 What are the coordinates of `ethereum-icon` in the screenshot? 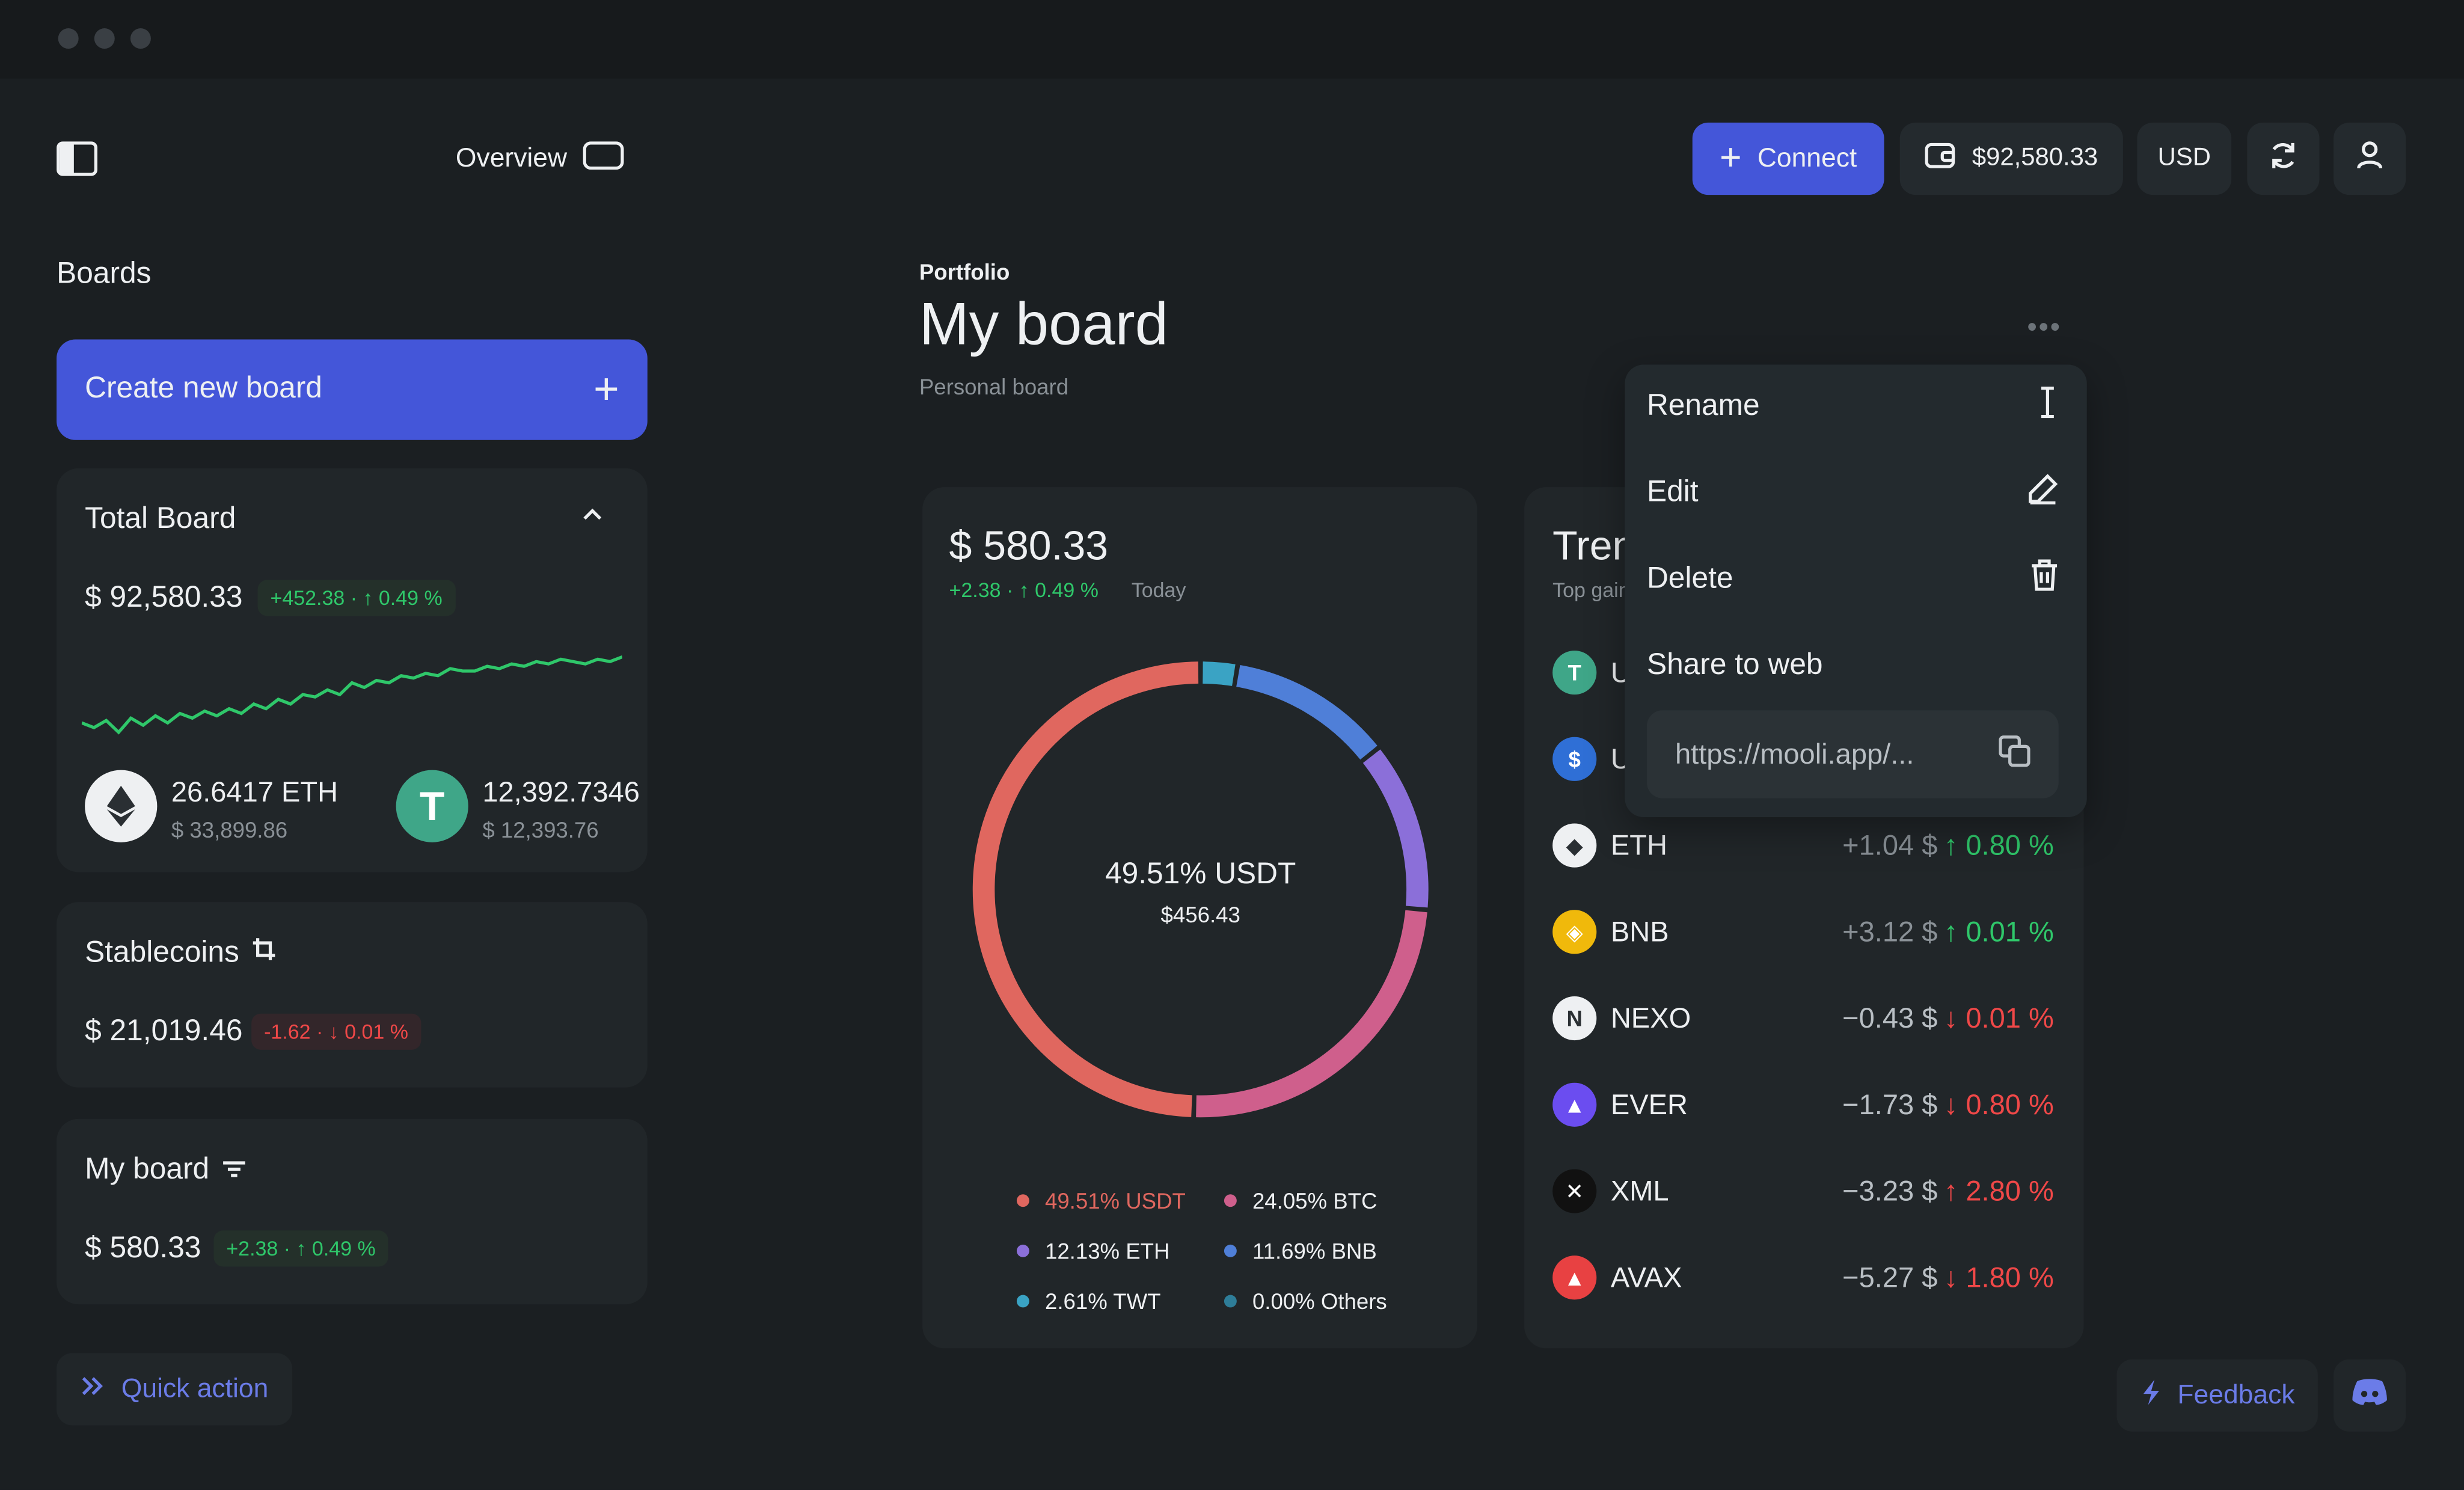 It's located at (121, 806).